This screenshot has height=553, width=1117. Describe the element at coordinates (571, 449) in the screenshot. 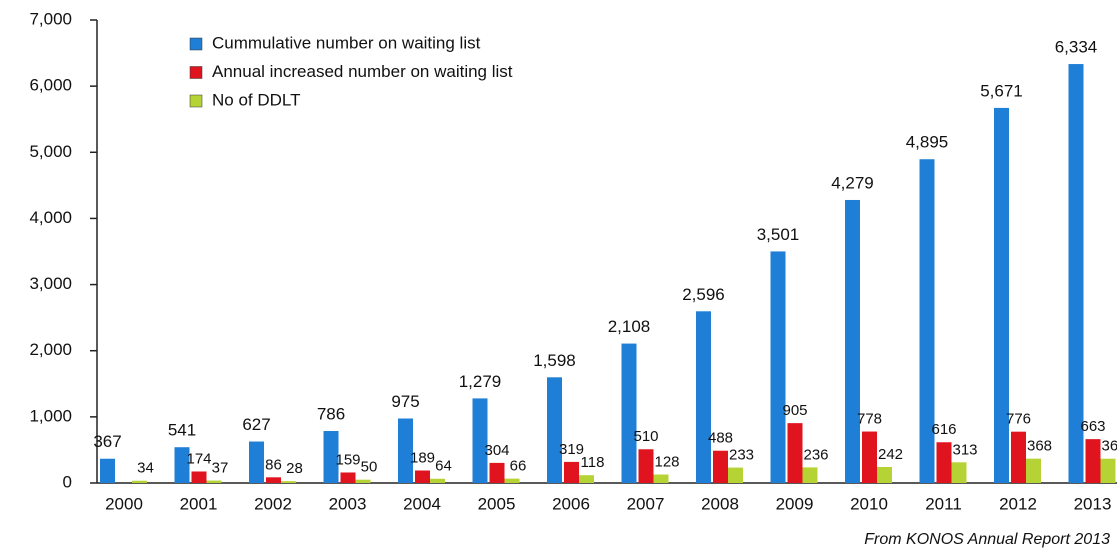

I see `value-label: 319` at that location.